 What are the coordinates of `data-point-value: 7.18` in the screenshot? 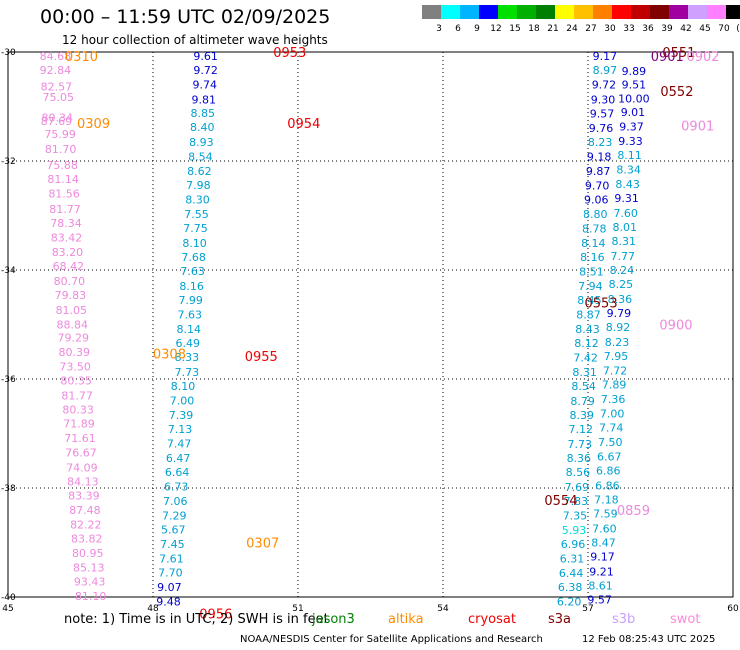 It's located at (606, 499).